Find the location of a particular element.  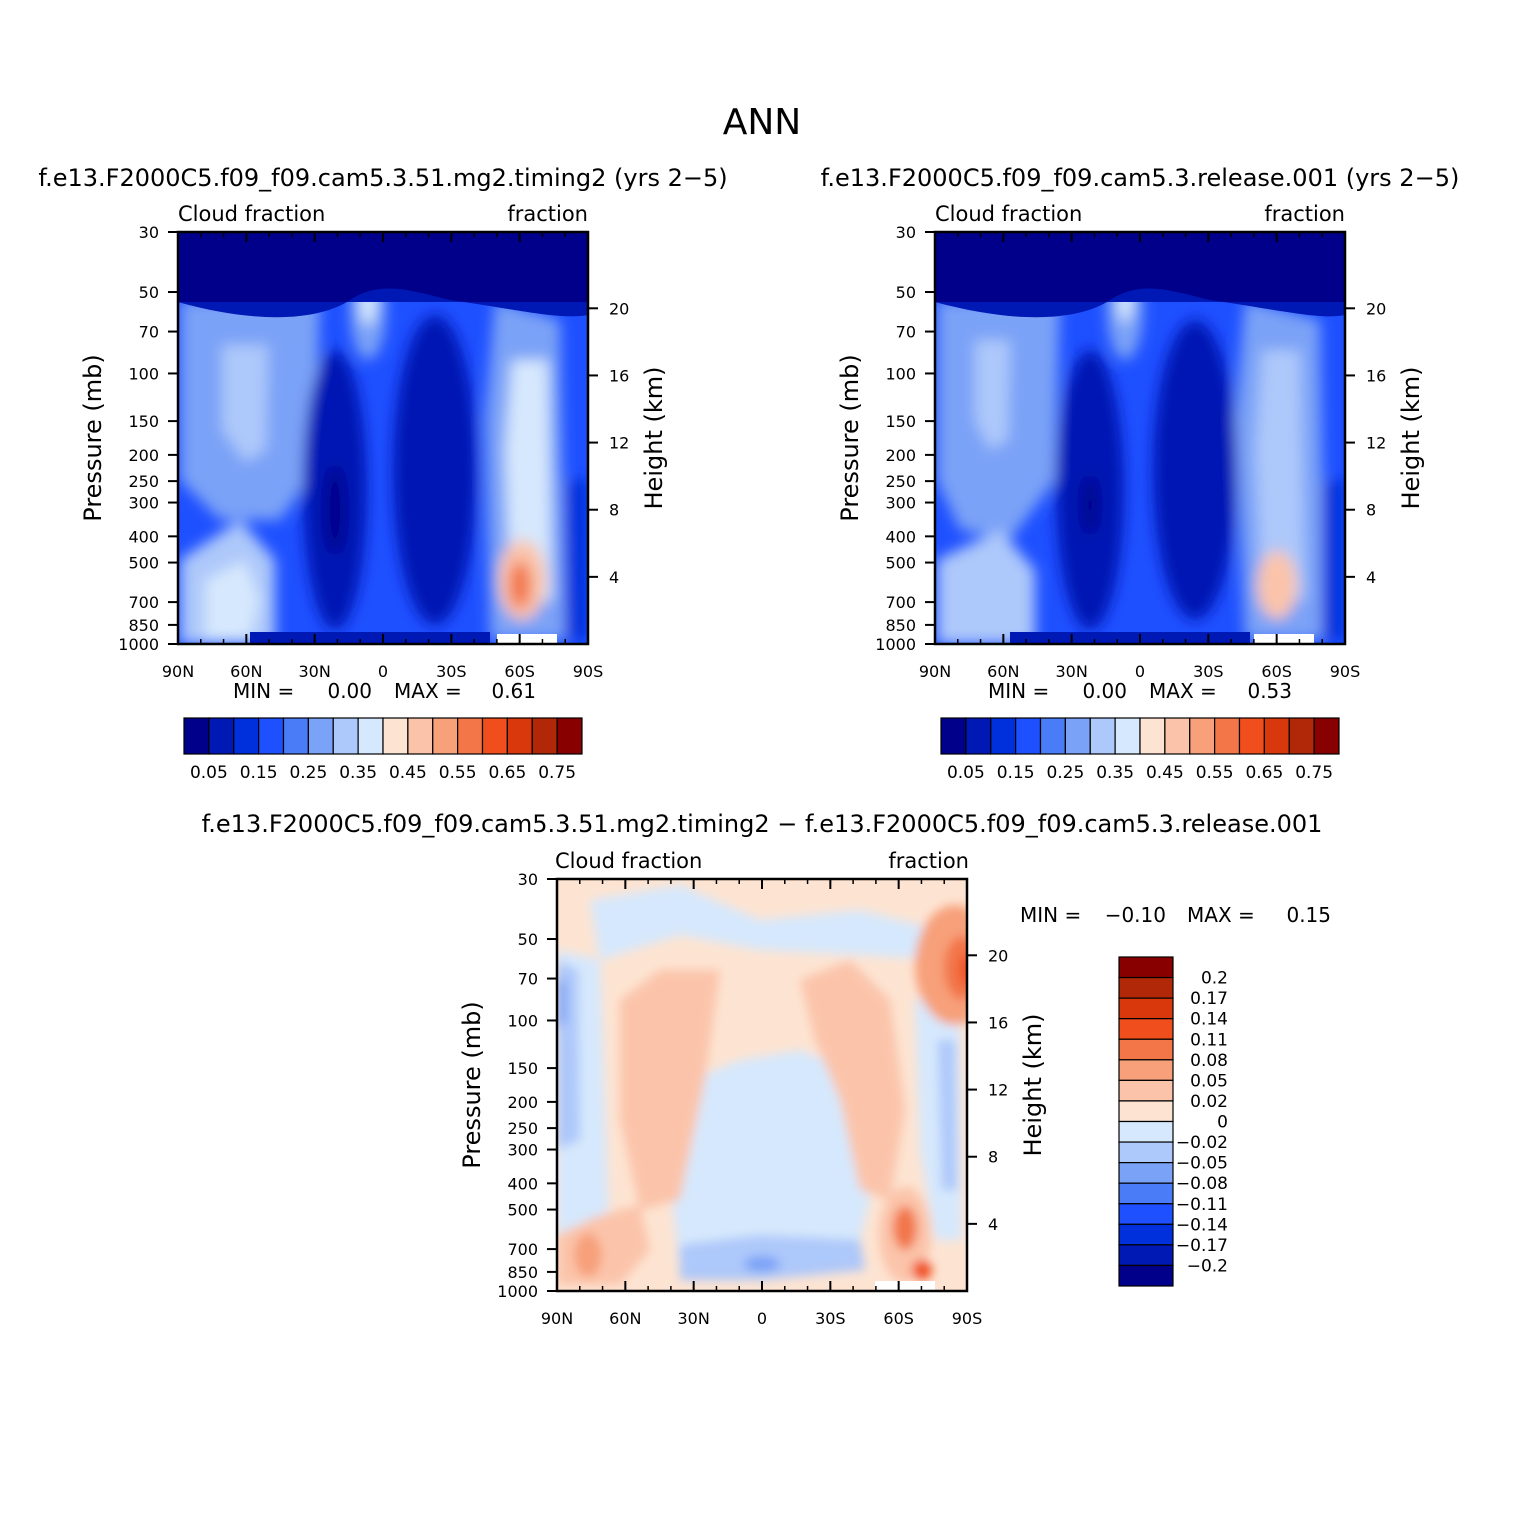

panel-3-blob-nh-warm-column is located at coordinates (670, 1090).